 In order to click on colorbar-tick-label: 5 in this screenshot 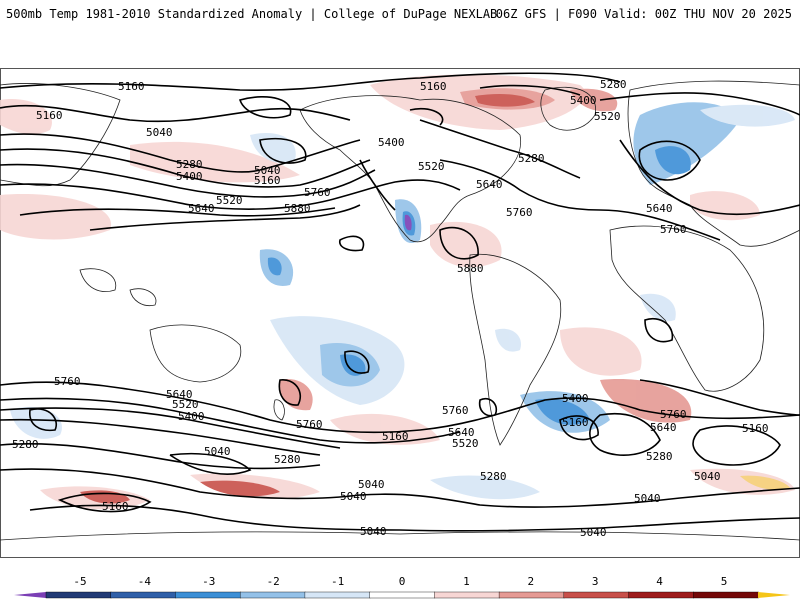, I will do `click(724, 581)`.